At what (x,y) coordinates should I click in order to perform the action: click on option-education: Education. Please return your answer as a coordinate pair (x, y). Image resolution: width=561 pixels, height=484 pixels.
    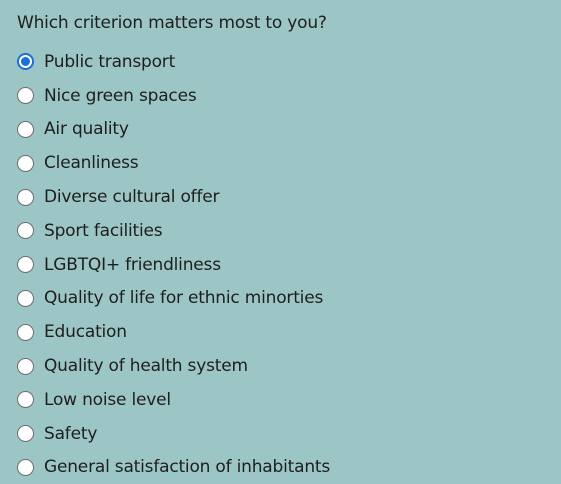
    Looking at the image, I should click on (173, 332).